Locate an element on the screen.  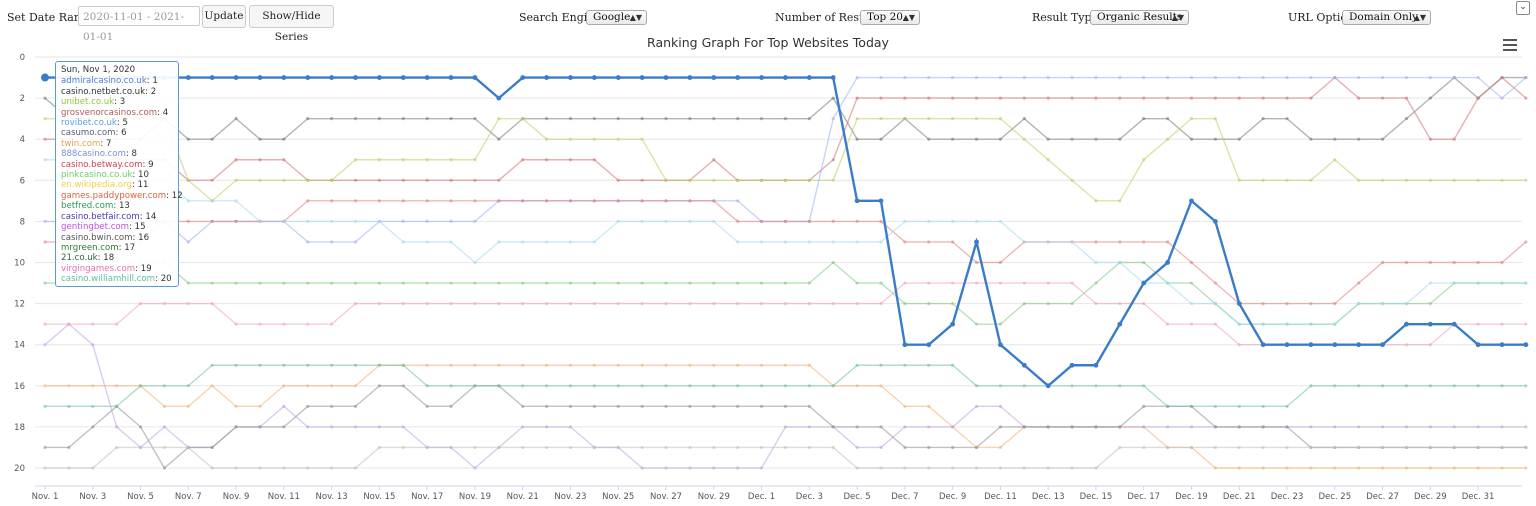
date-range-input: 2020-11-01 - 2021-01-01 is located at coordinates (139, 24).